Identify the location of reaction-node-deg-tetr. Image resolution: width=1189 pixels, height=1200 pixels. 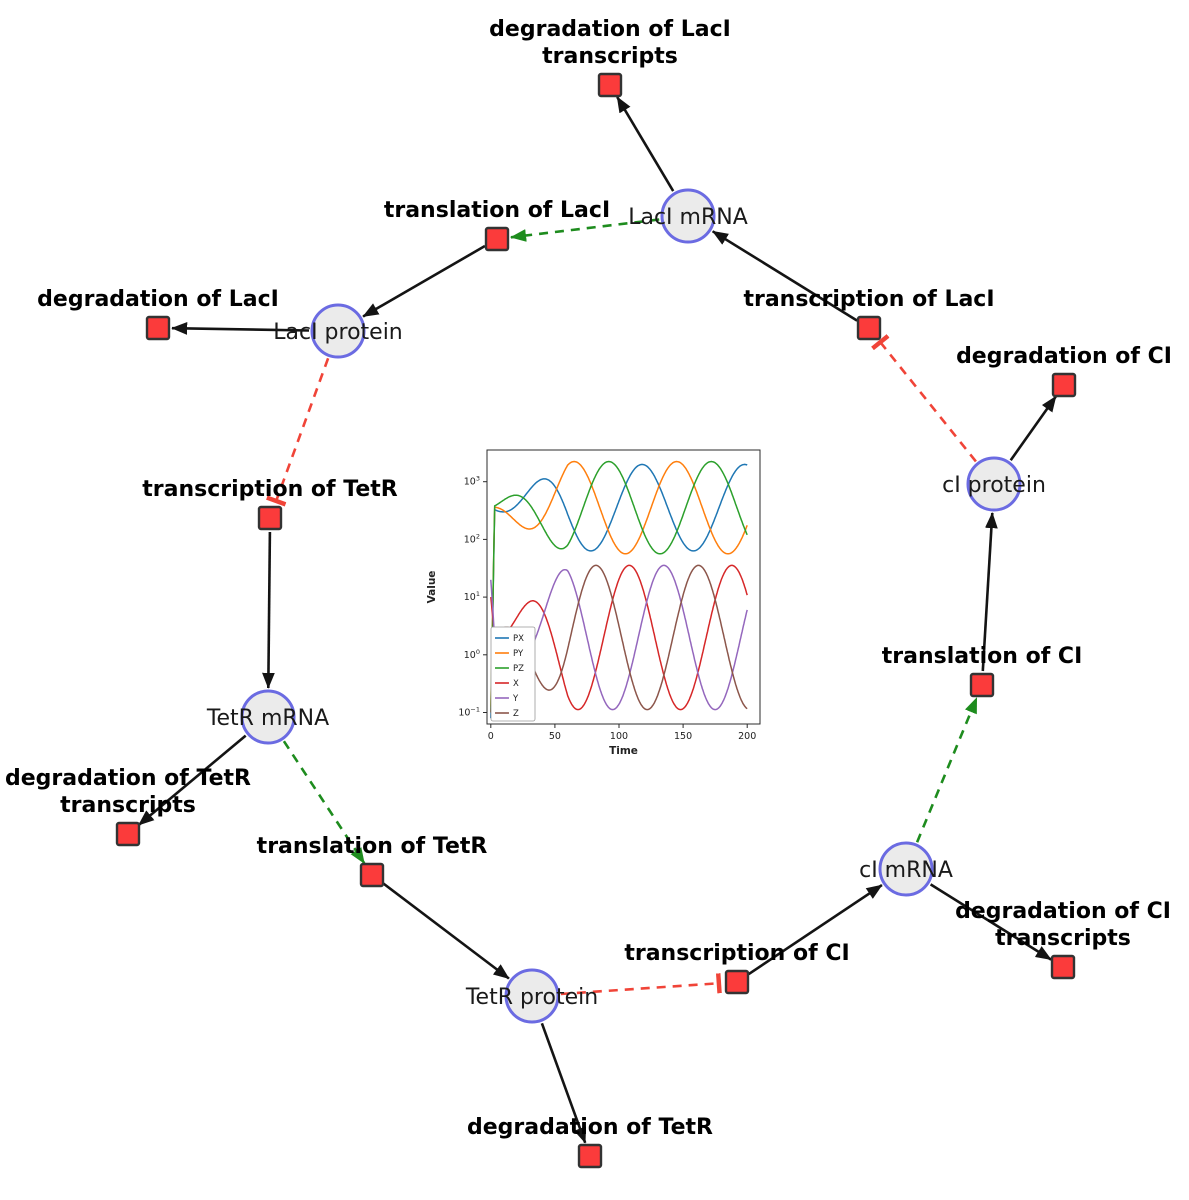
(590, 1156).